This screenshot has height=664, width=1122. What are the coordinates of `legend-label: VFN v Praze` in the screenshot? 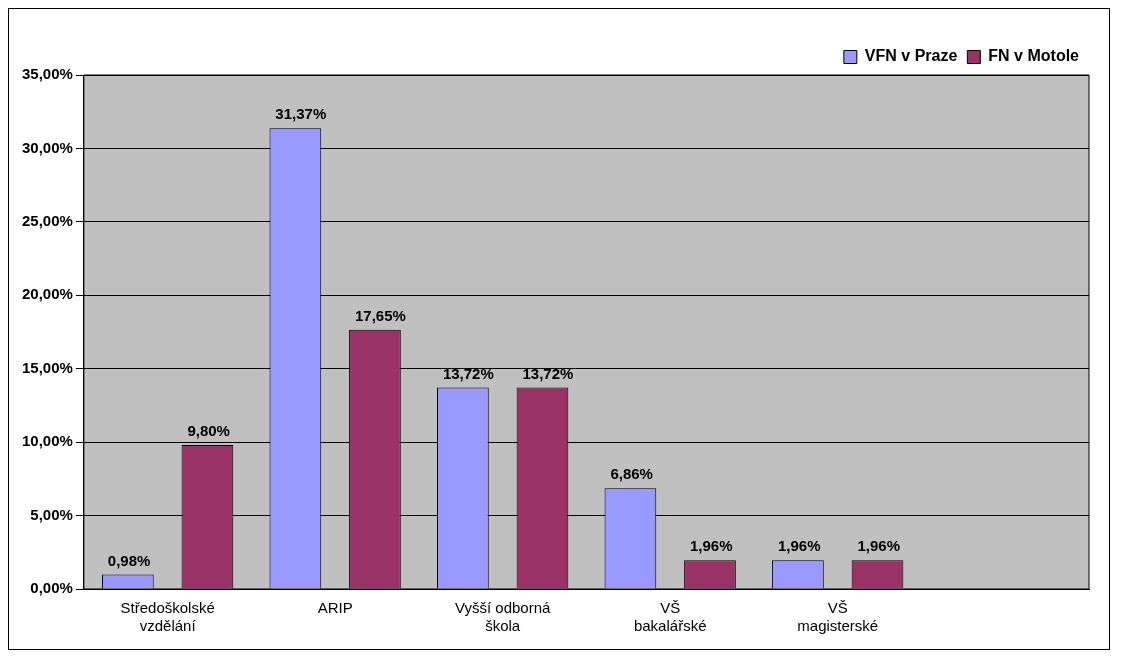 It's located at (911, 56).